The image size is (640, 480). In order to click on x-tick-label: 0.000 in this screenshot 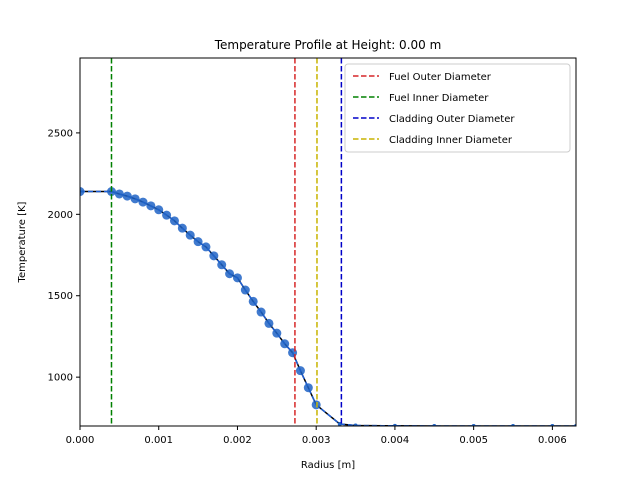, I will do `click(80, 440)`.